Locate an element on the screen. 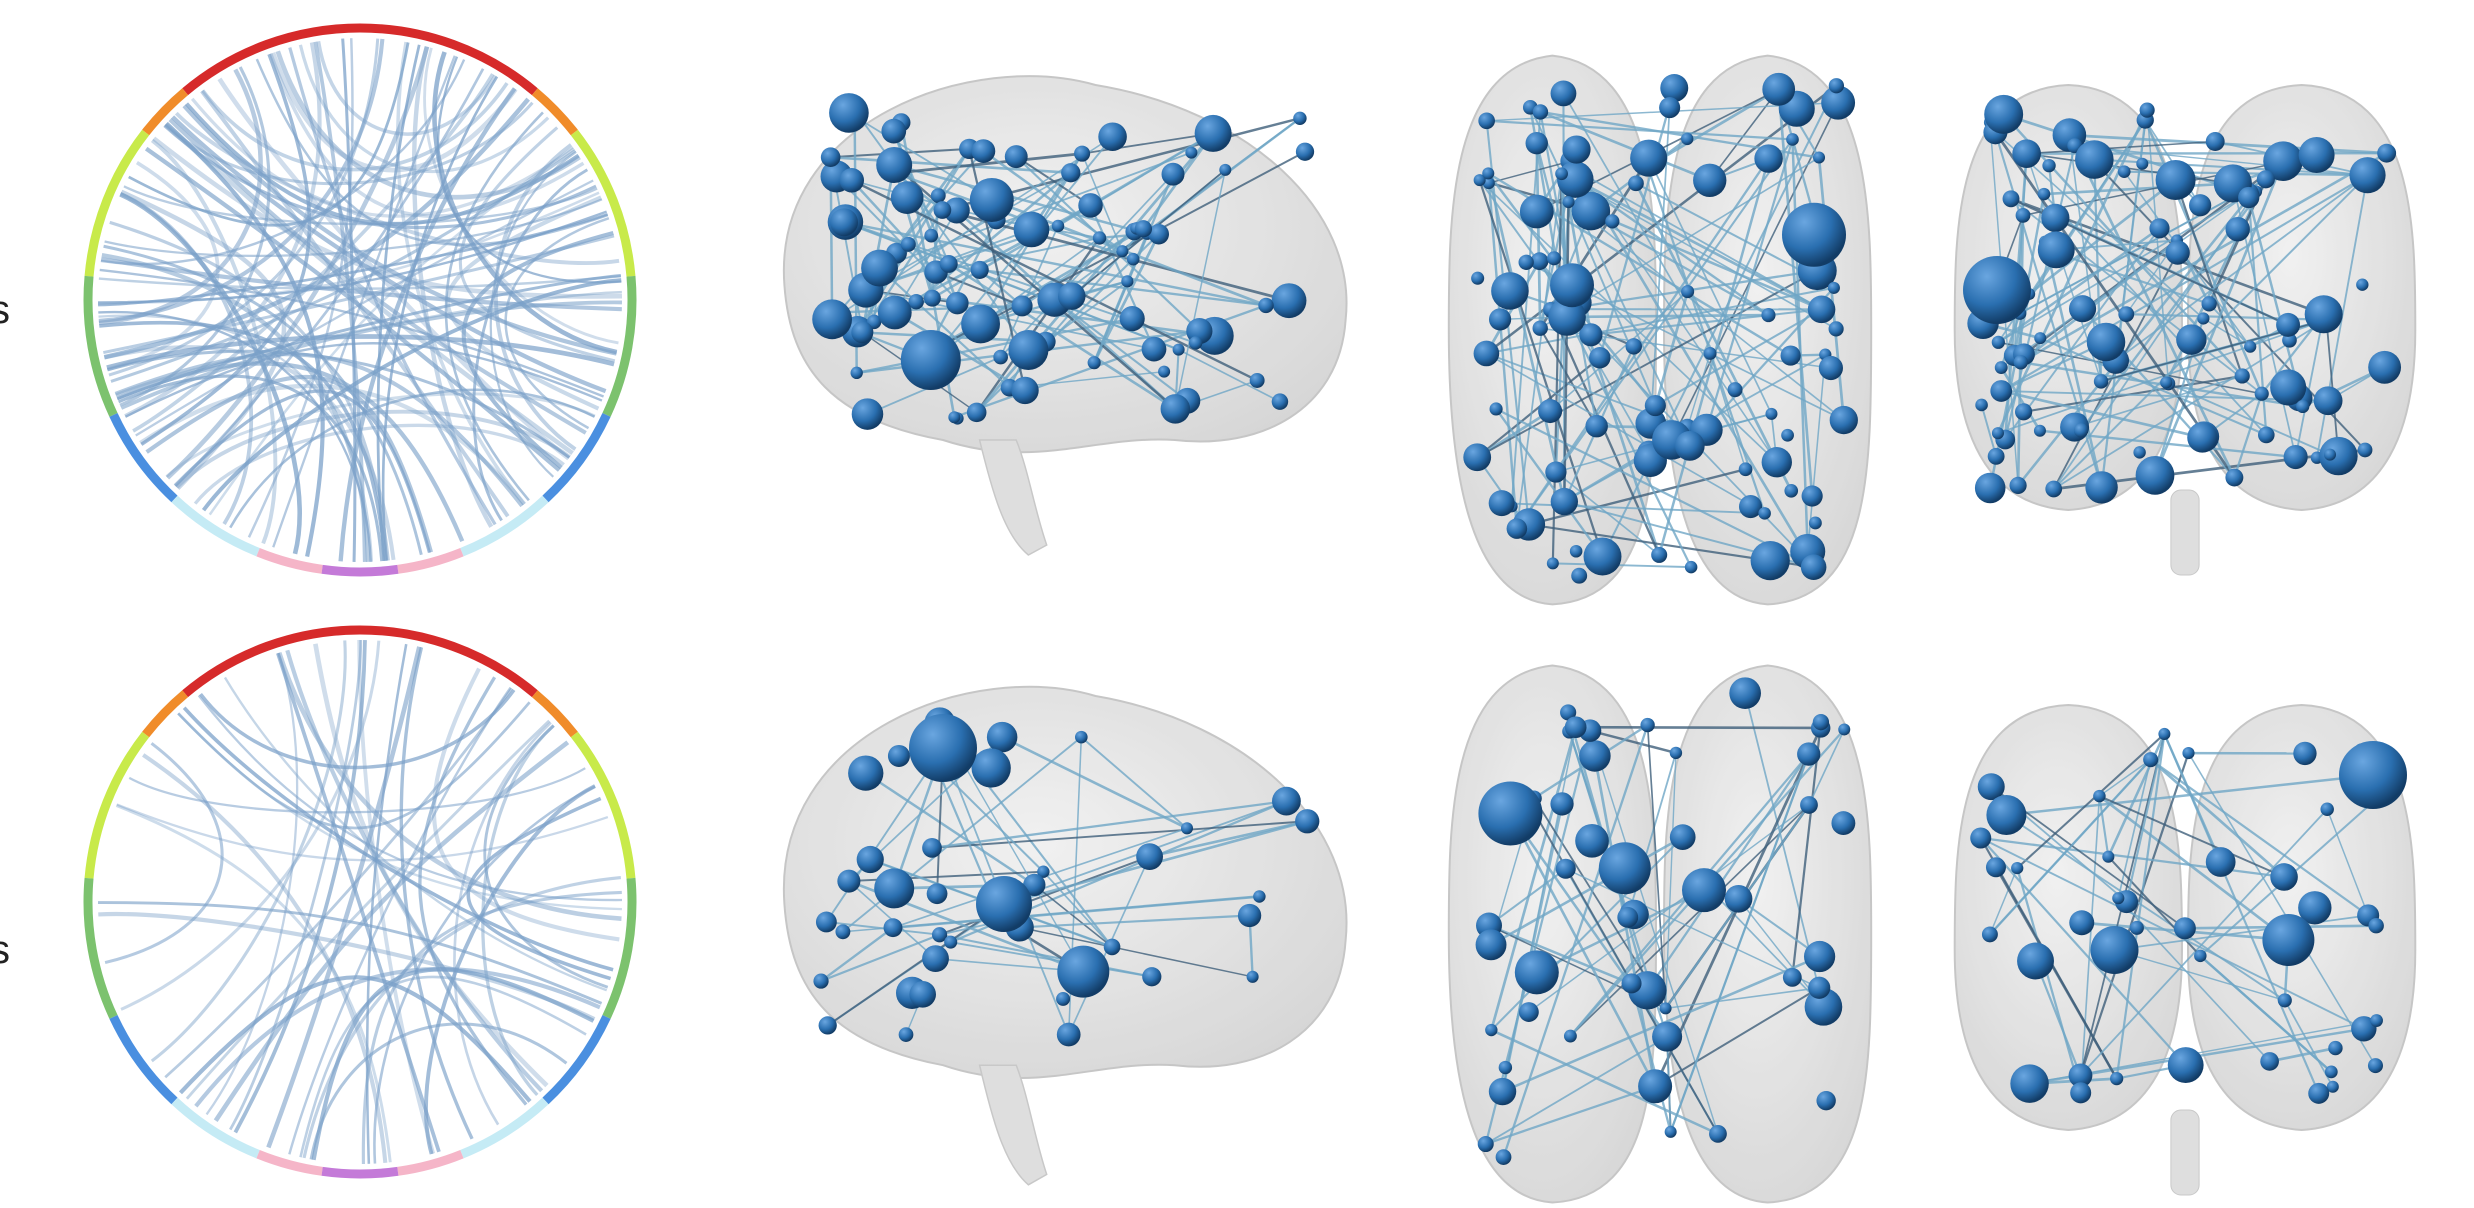  nodes is located at coordinates (2188, 915).